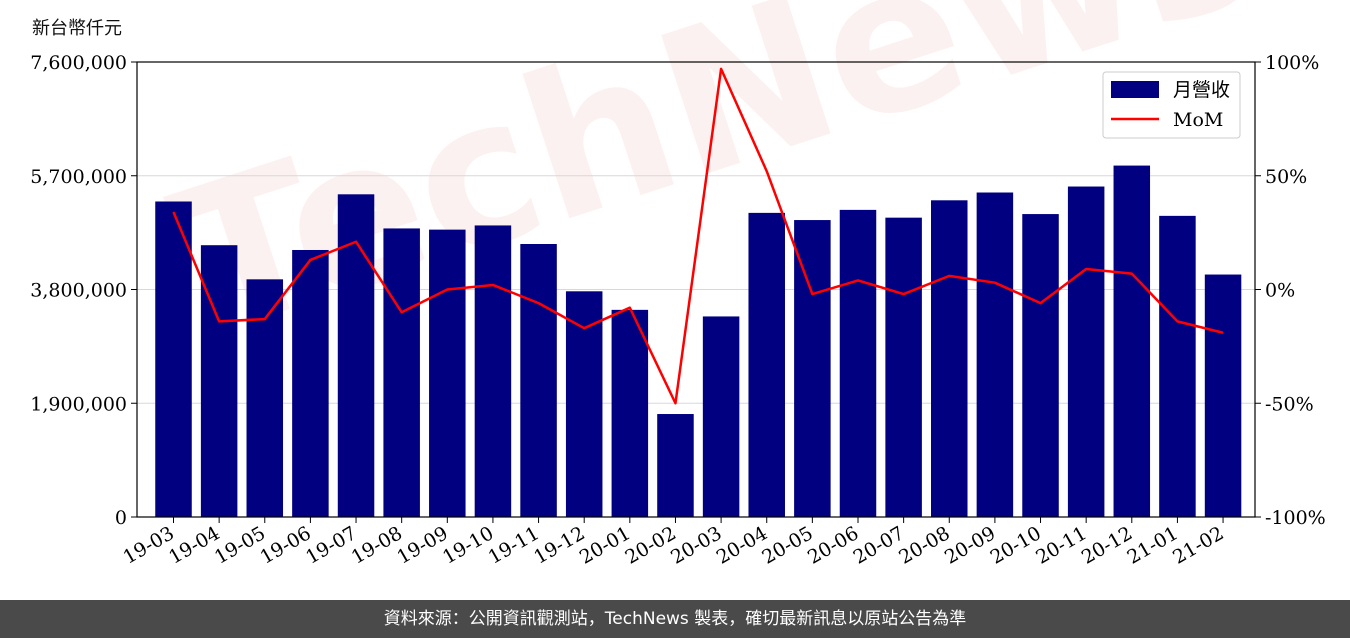  I want to click on x-tick-label: 20-01, so click(605, 545).